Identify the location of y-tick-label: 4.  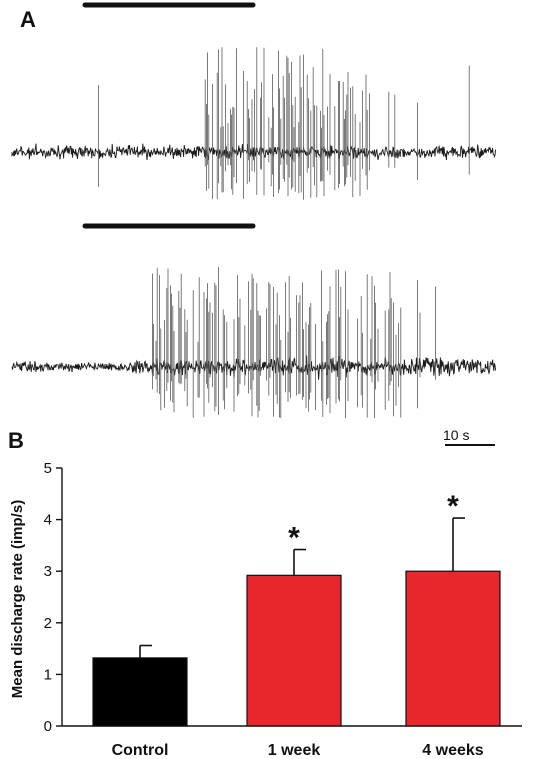
(48, 520).